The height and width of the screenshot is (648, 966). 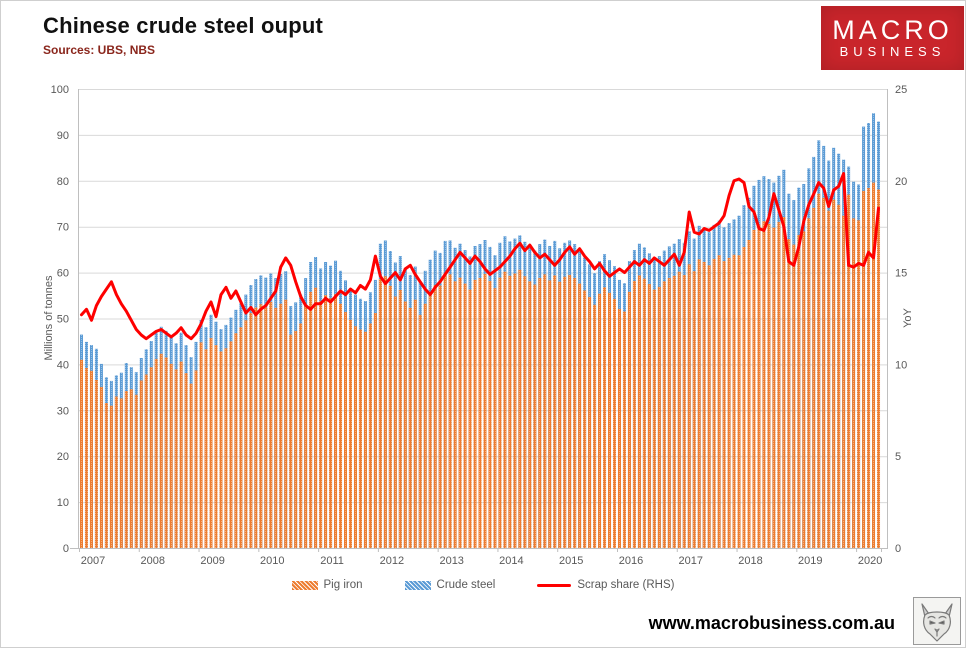 What do you see at coordinates (304, 585) in the screenshot?
I see `pig-iron-swatch-icon` at bounding box center [304, 585].